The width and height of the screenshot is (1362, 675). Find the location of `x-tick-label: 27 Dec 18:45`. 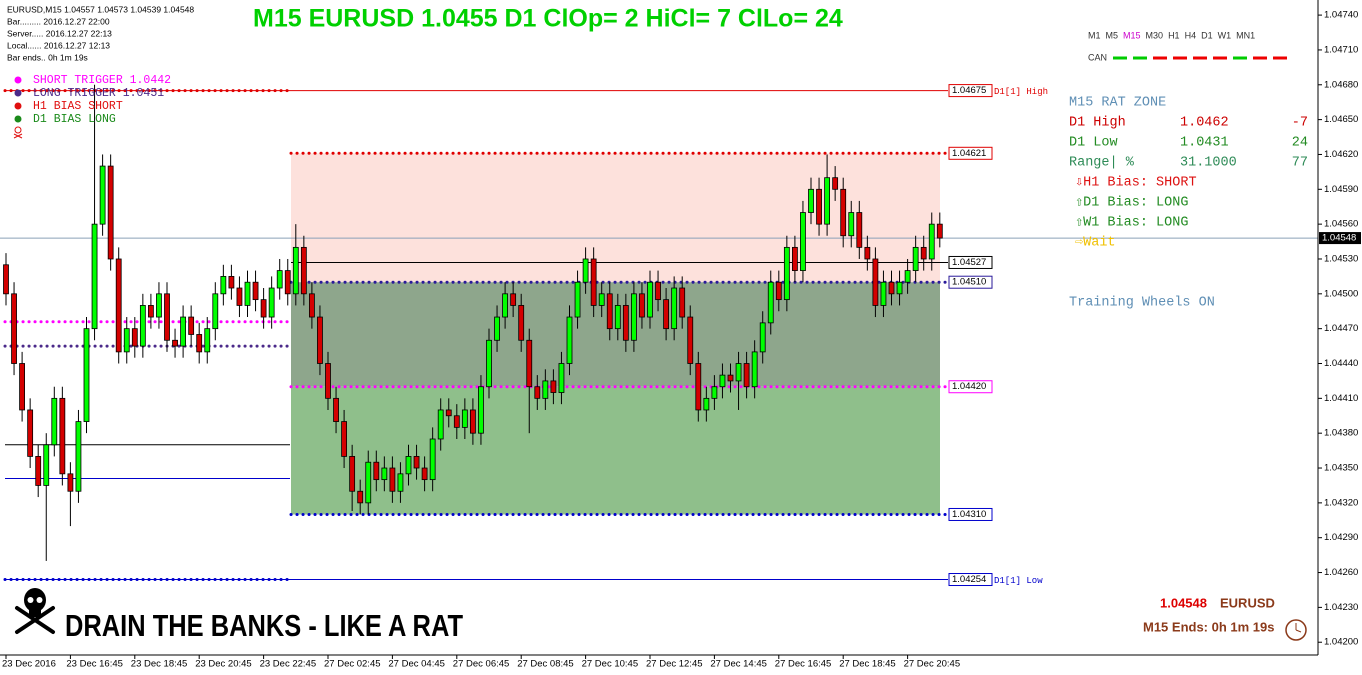

x-tick-label: 27 Dec 18:45 is located at coordinates (867, 664).